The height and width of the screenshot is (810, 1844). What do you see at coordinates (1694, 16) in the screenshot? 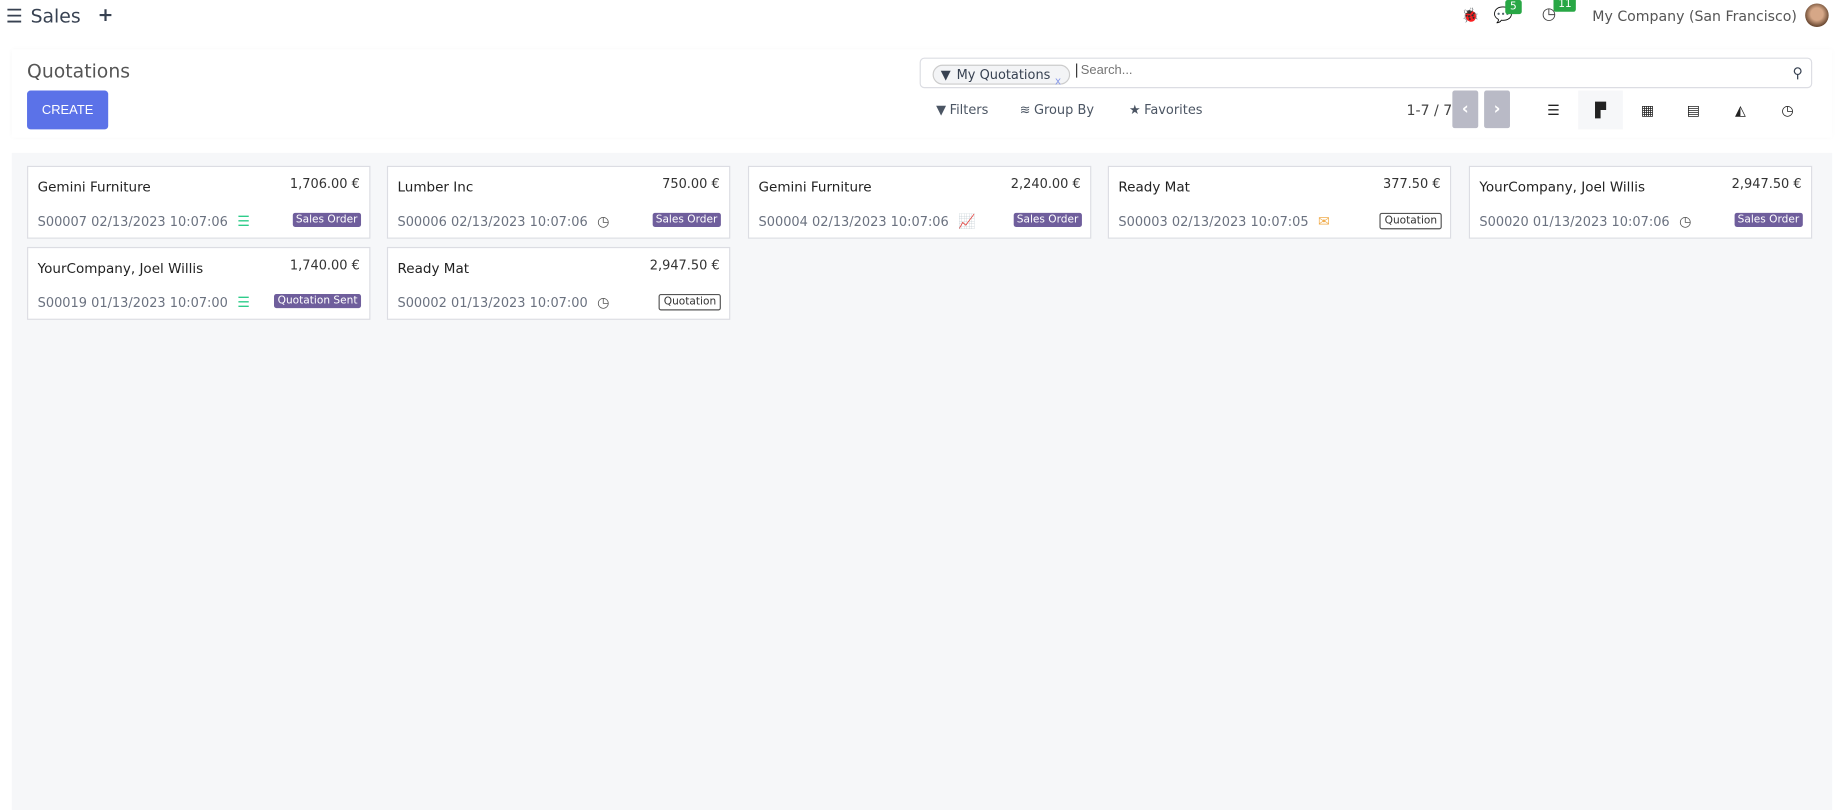
I see `company-switcher: My Company (San Francisco)` at bounding box center [1694, 16].